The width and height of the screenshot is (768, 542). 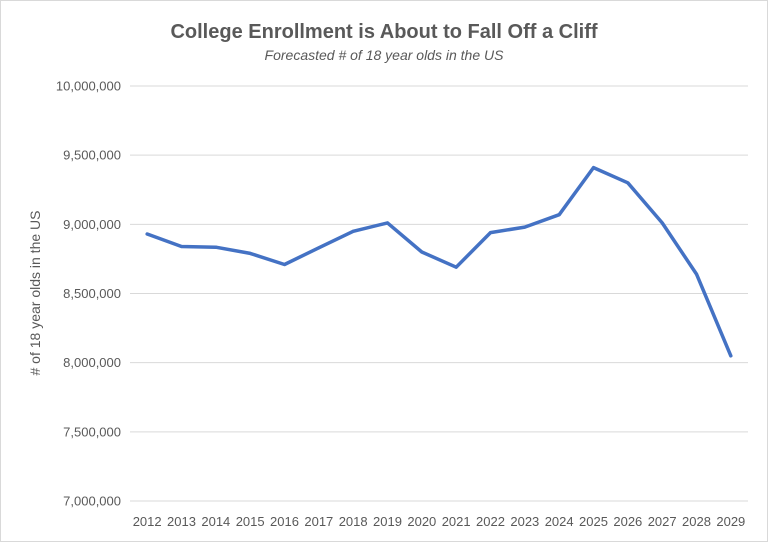 What do you see at coordinates (593, 521) in the screenshot?
I see `x-tick-label: 2025` at bounding box center [593, 521].